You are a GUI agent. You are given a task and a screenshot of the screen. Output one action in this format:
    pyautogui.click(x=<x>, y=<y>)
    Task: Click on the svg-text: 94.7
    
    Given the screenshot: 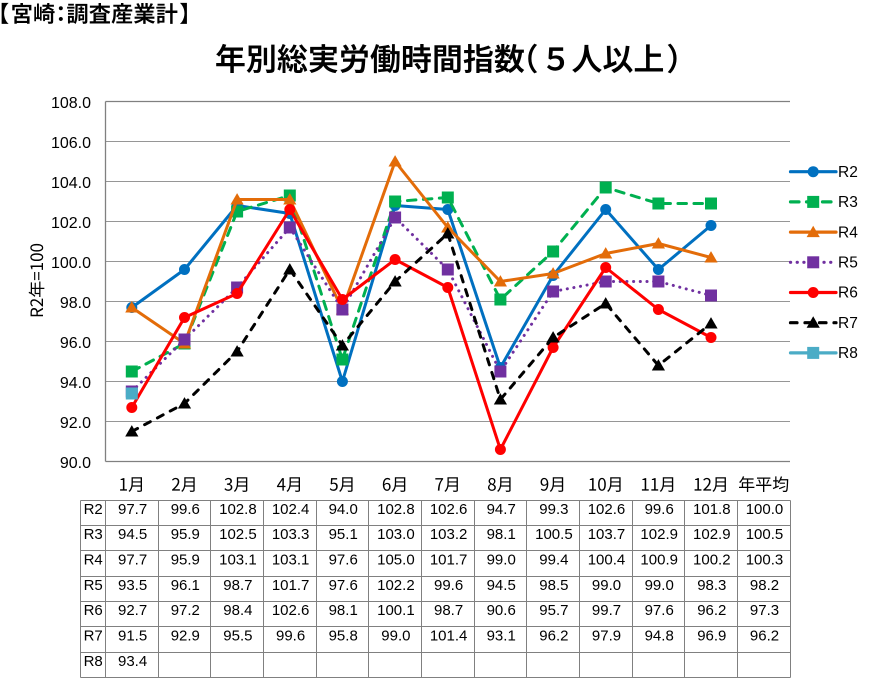 What is the action you would take?
    pyautogui.click(x=501, y=509)
    